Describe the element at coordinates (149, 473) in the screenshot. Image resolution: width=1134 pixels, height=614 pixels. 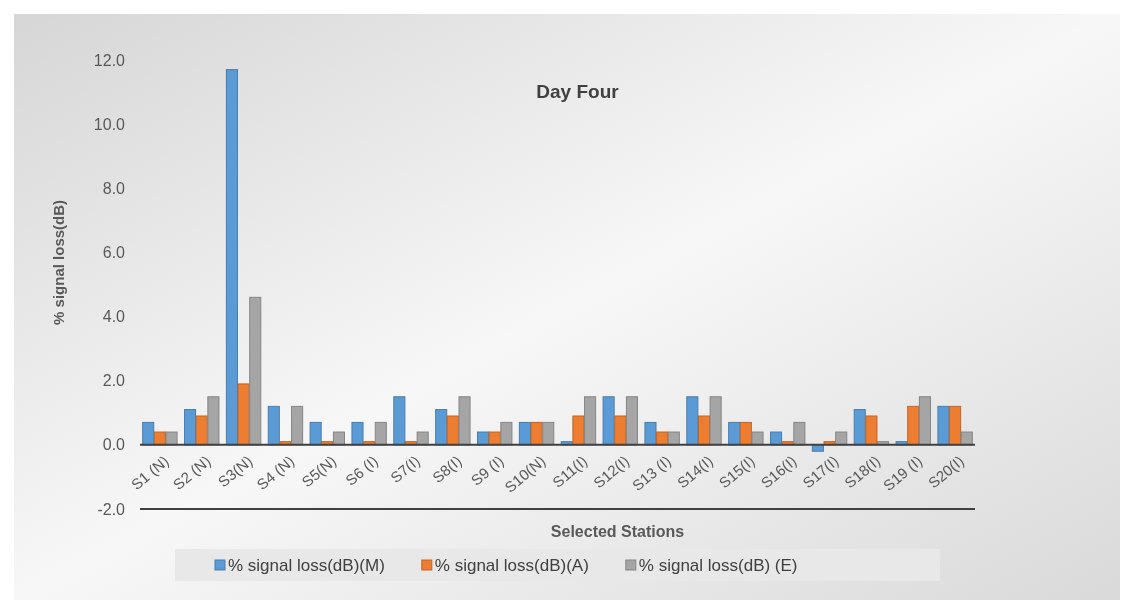
I see `x-tick-label: S1 (N)` at that location.